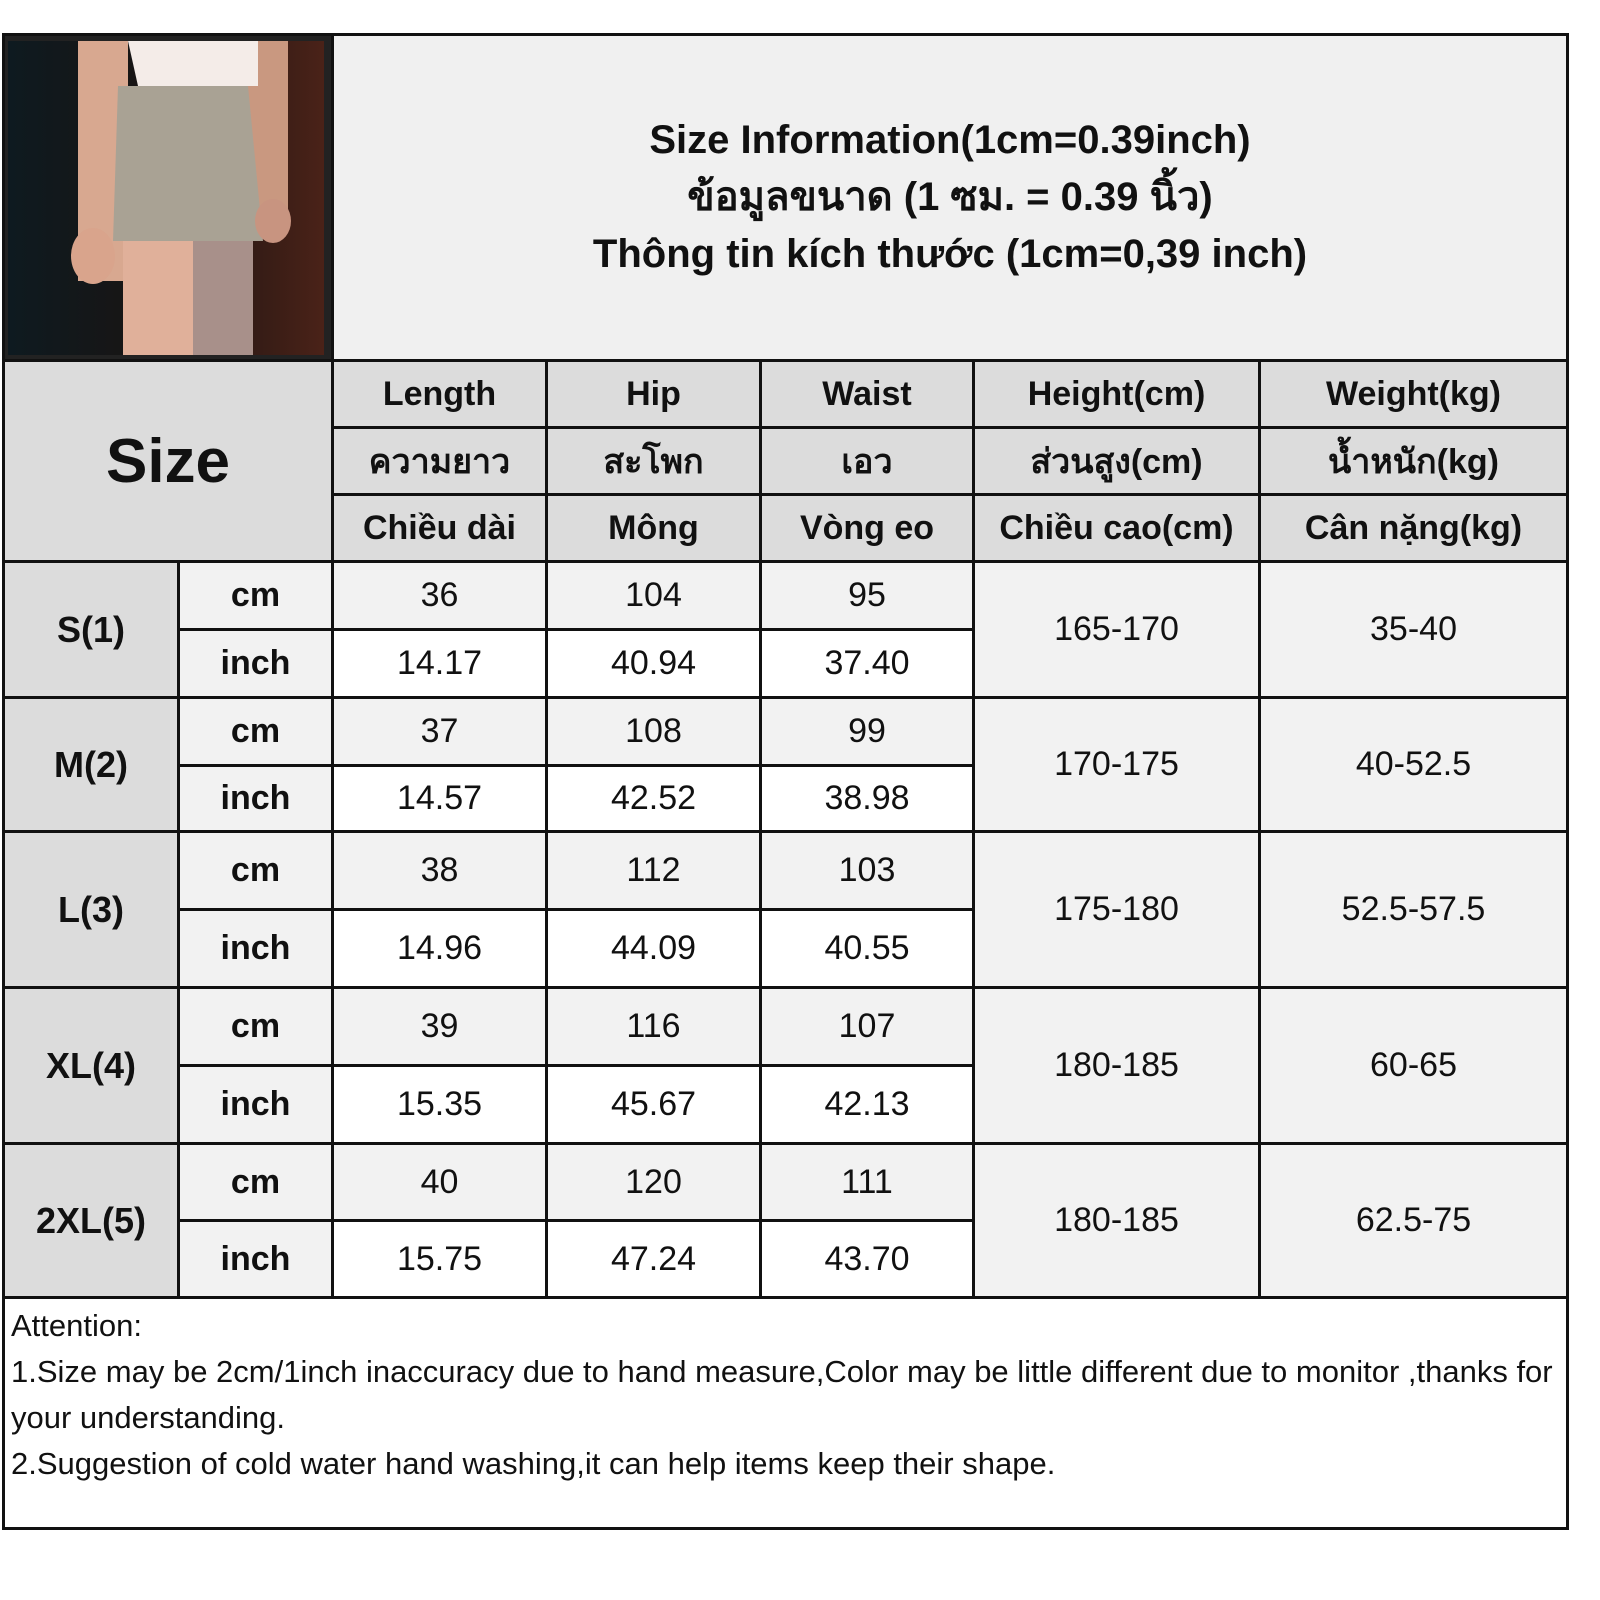  Describe the element at coordinates (1413, 764) in the screenshot. I see `weight-range: 40-52.5` at that location.